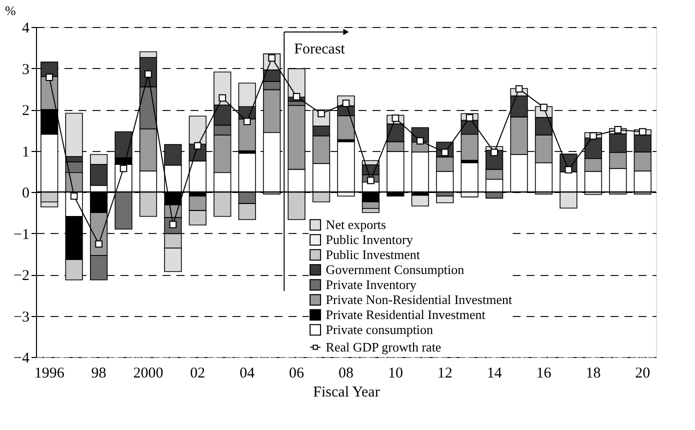 Image resolution: width=695 pixels, height=430 pixels. Describe the element at coordinates (26, 194) in the screenshot. I see `y-tick-label: 0` at that location.